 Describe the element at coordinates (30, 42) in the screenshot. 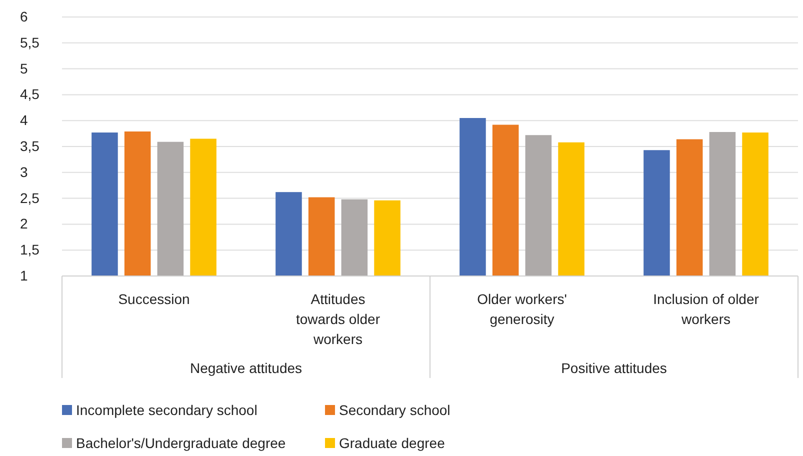

I see `y-tick-label: 5,5` at that location.